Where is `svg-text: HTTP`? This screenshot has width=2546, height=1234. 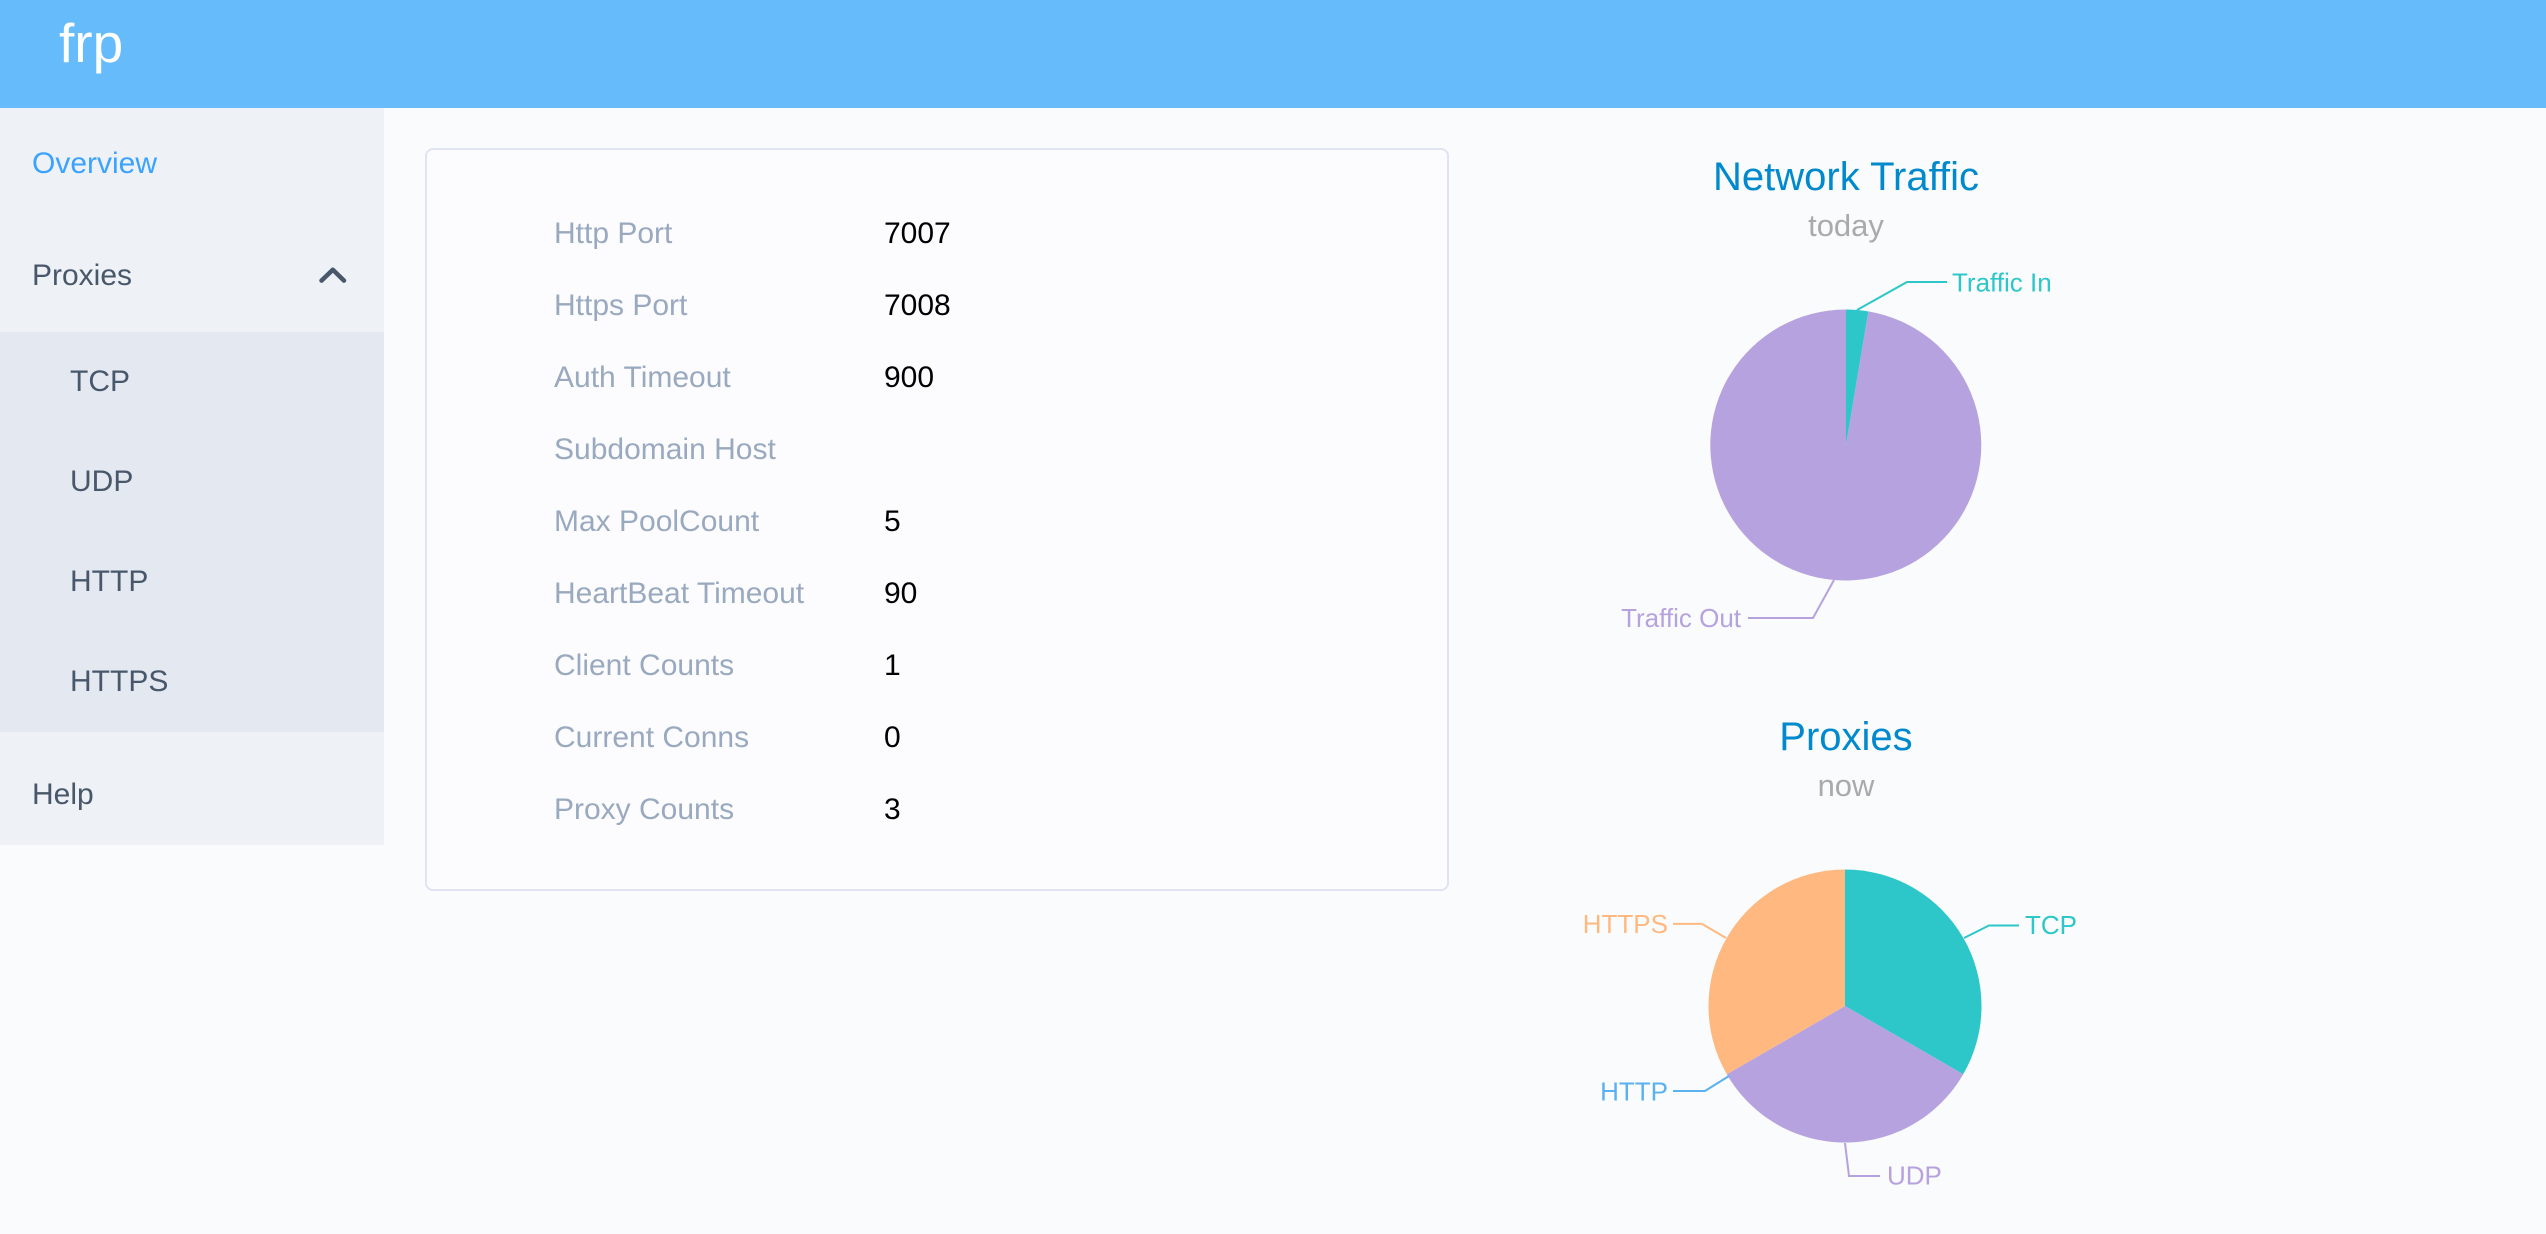
svg-text: HTTP is located at coordinates (1634, 1091).